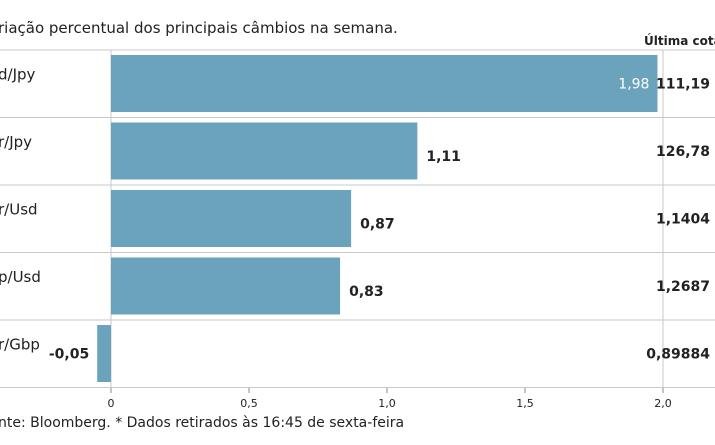 This screenshot has width=715, height=445. I want to click on last-quote-value: 0,89884, so click(678, 355).